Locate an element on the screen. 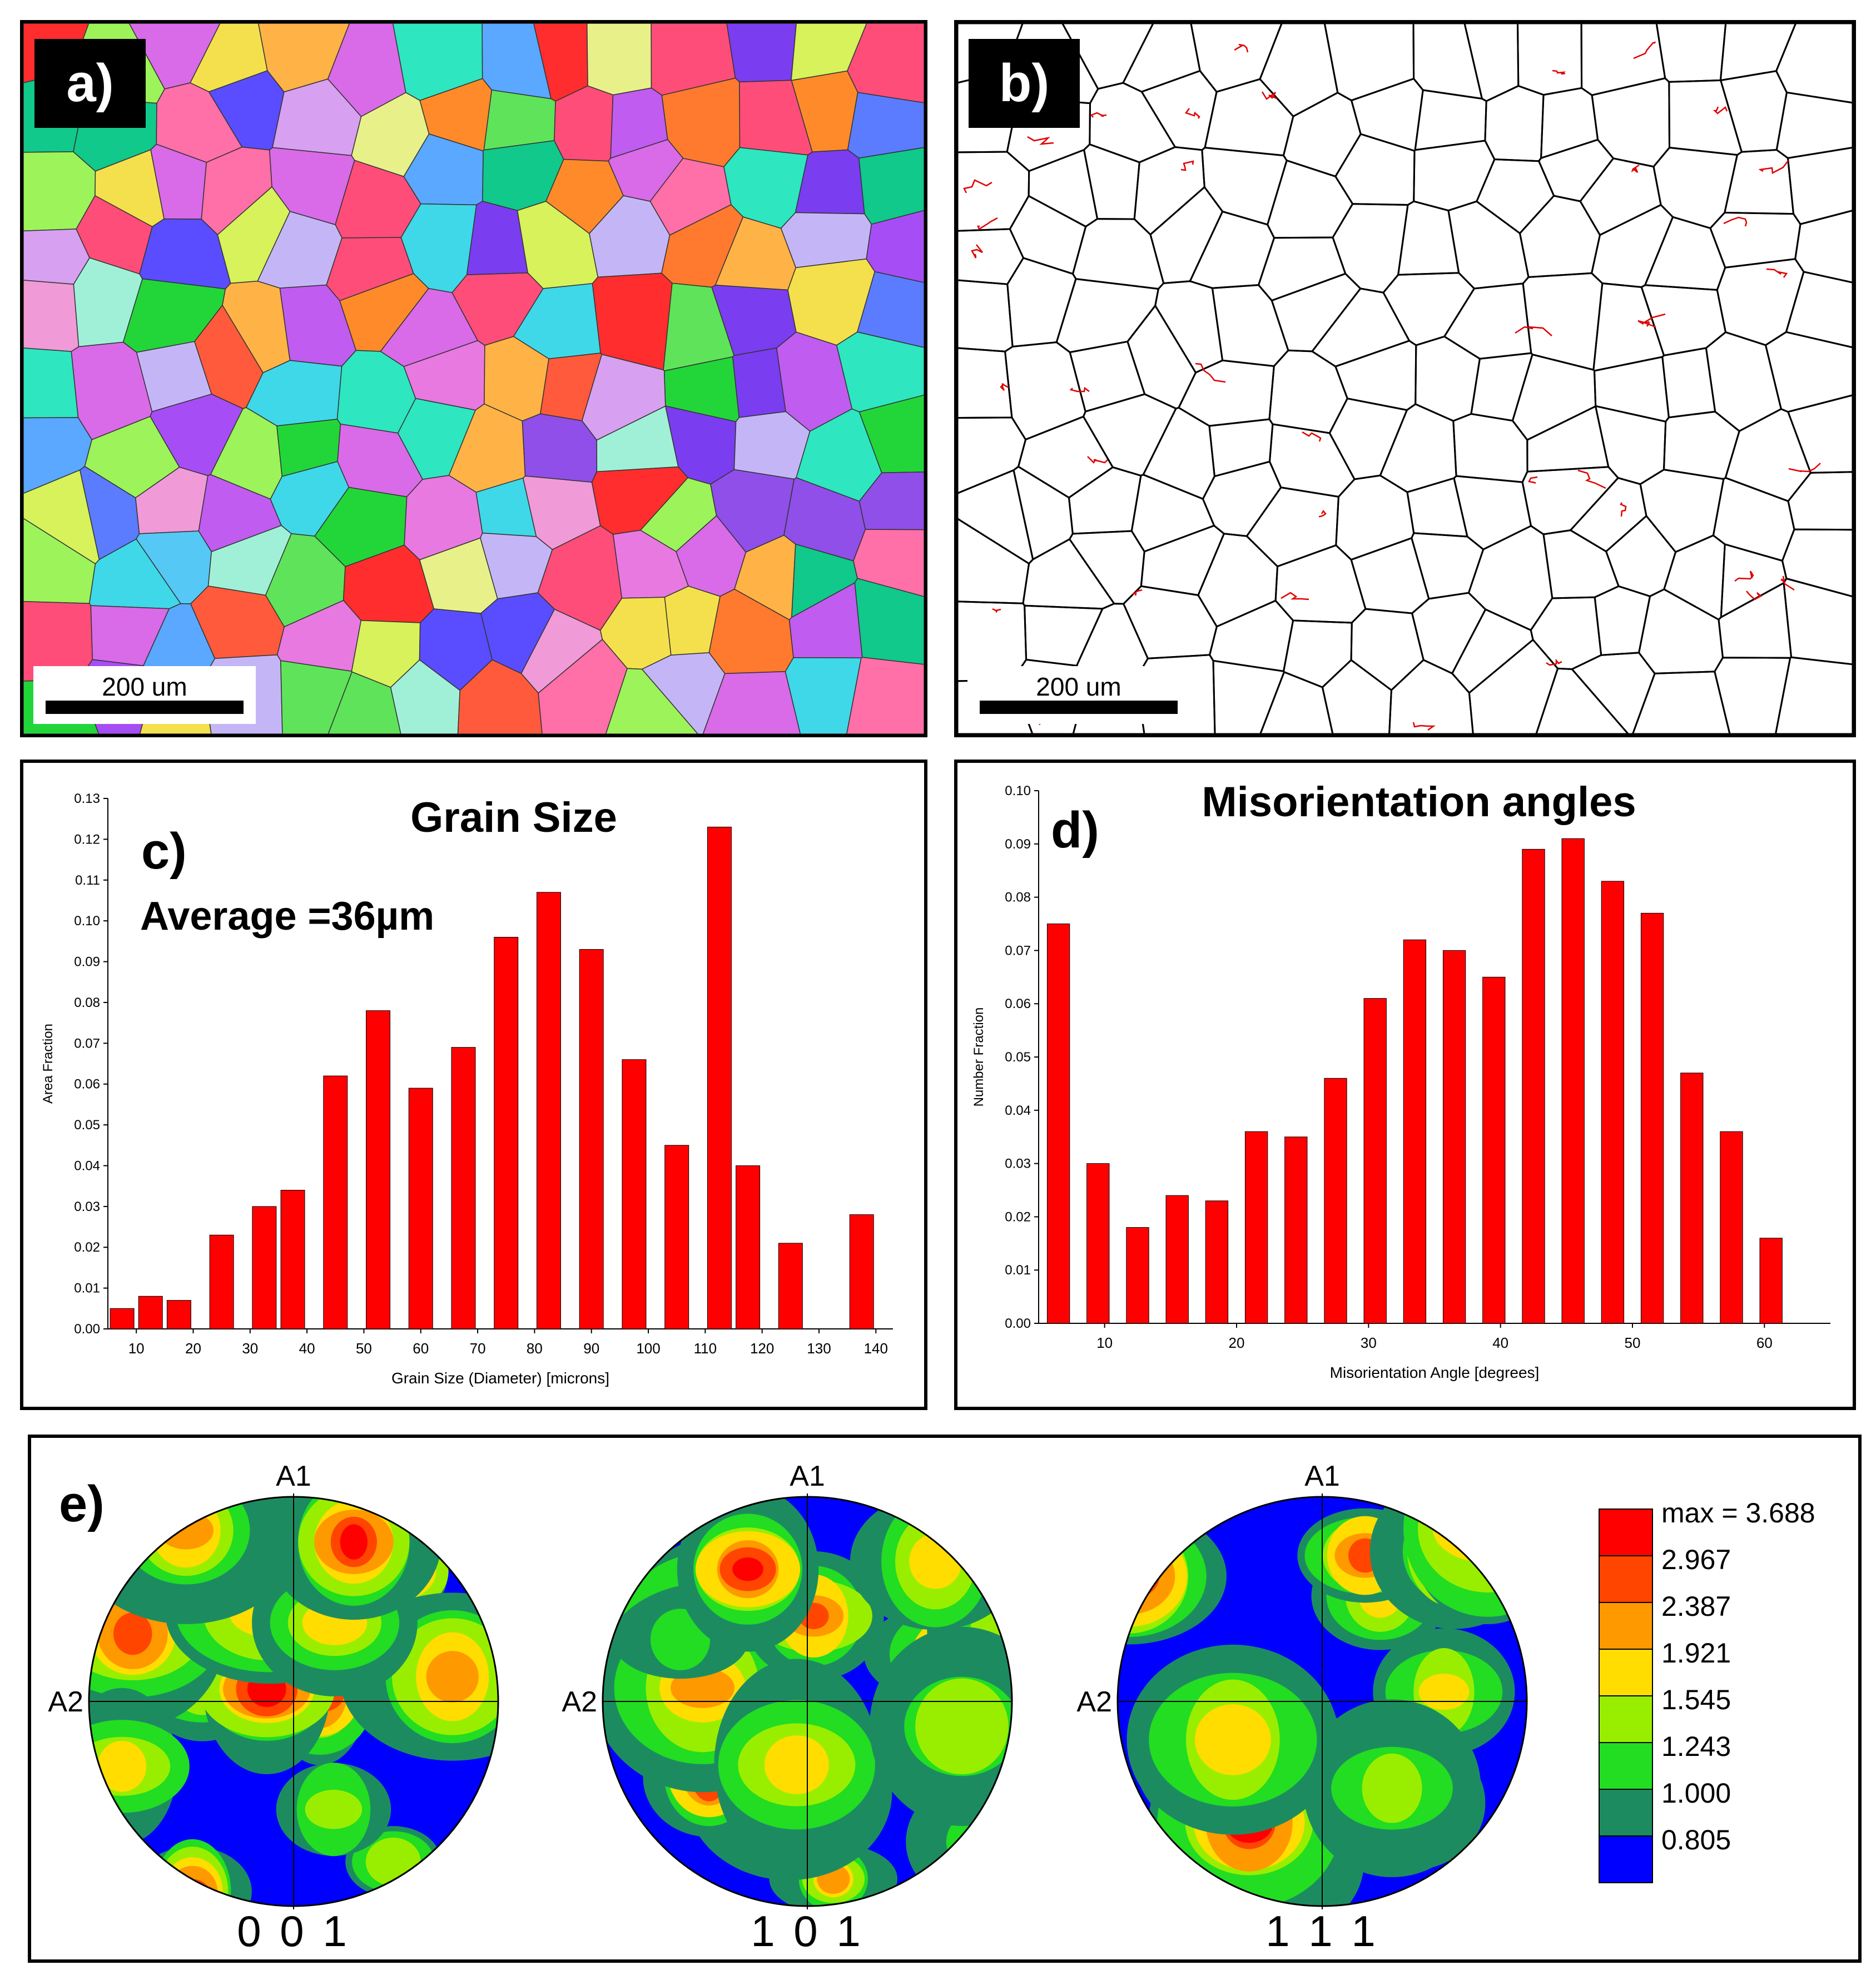  grain-size-x-tick-label: 130 is located at coordinates (819, 1348).